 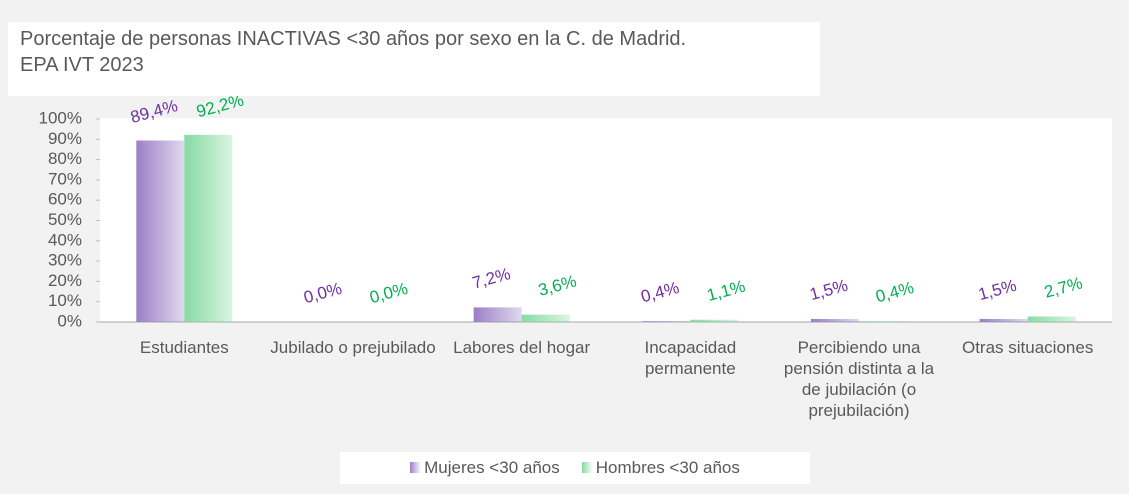 I want to click on y-tick-label: 80%, so click(x=65, y=158).